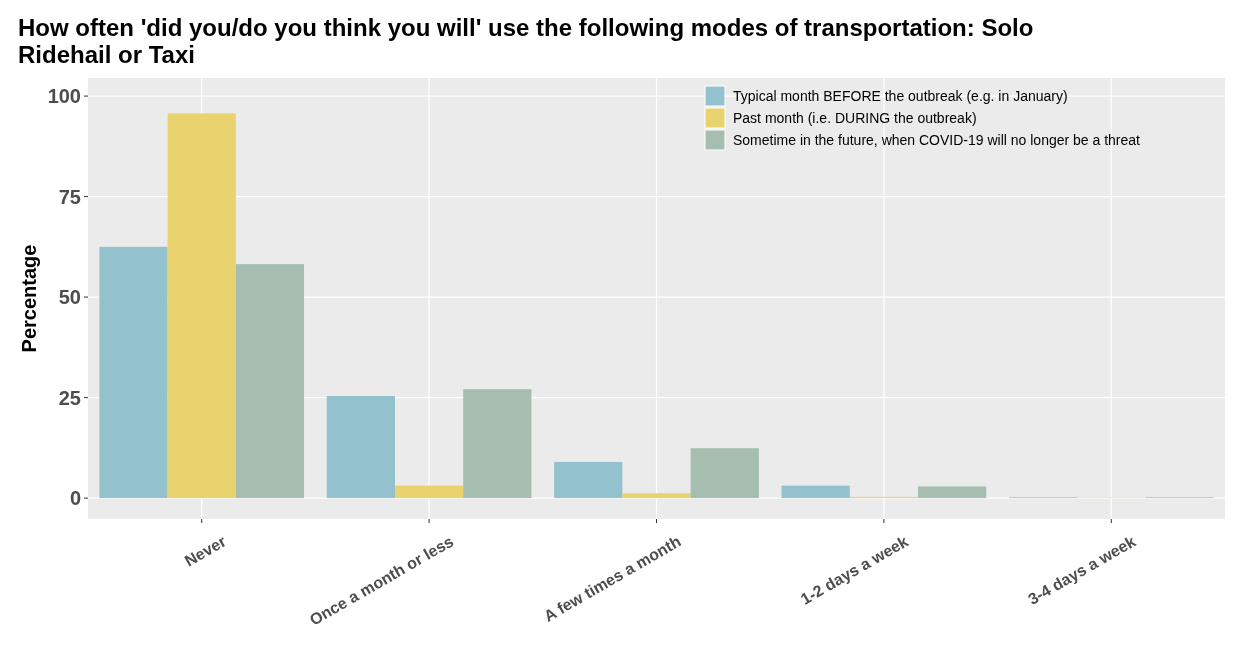 The height and width of the screenshot is (645, 1243). I want to click on y-tick-label: 50, so click(69, 297).